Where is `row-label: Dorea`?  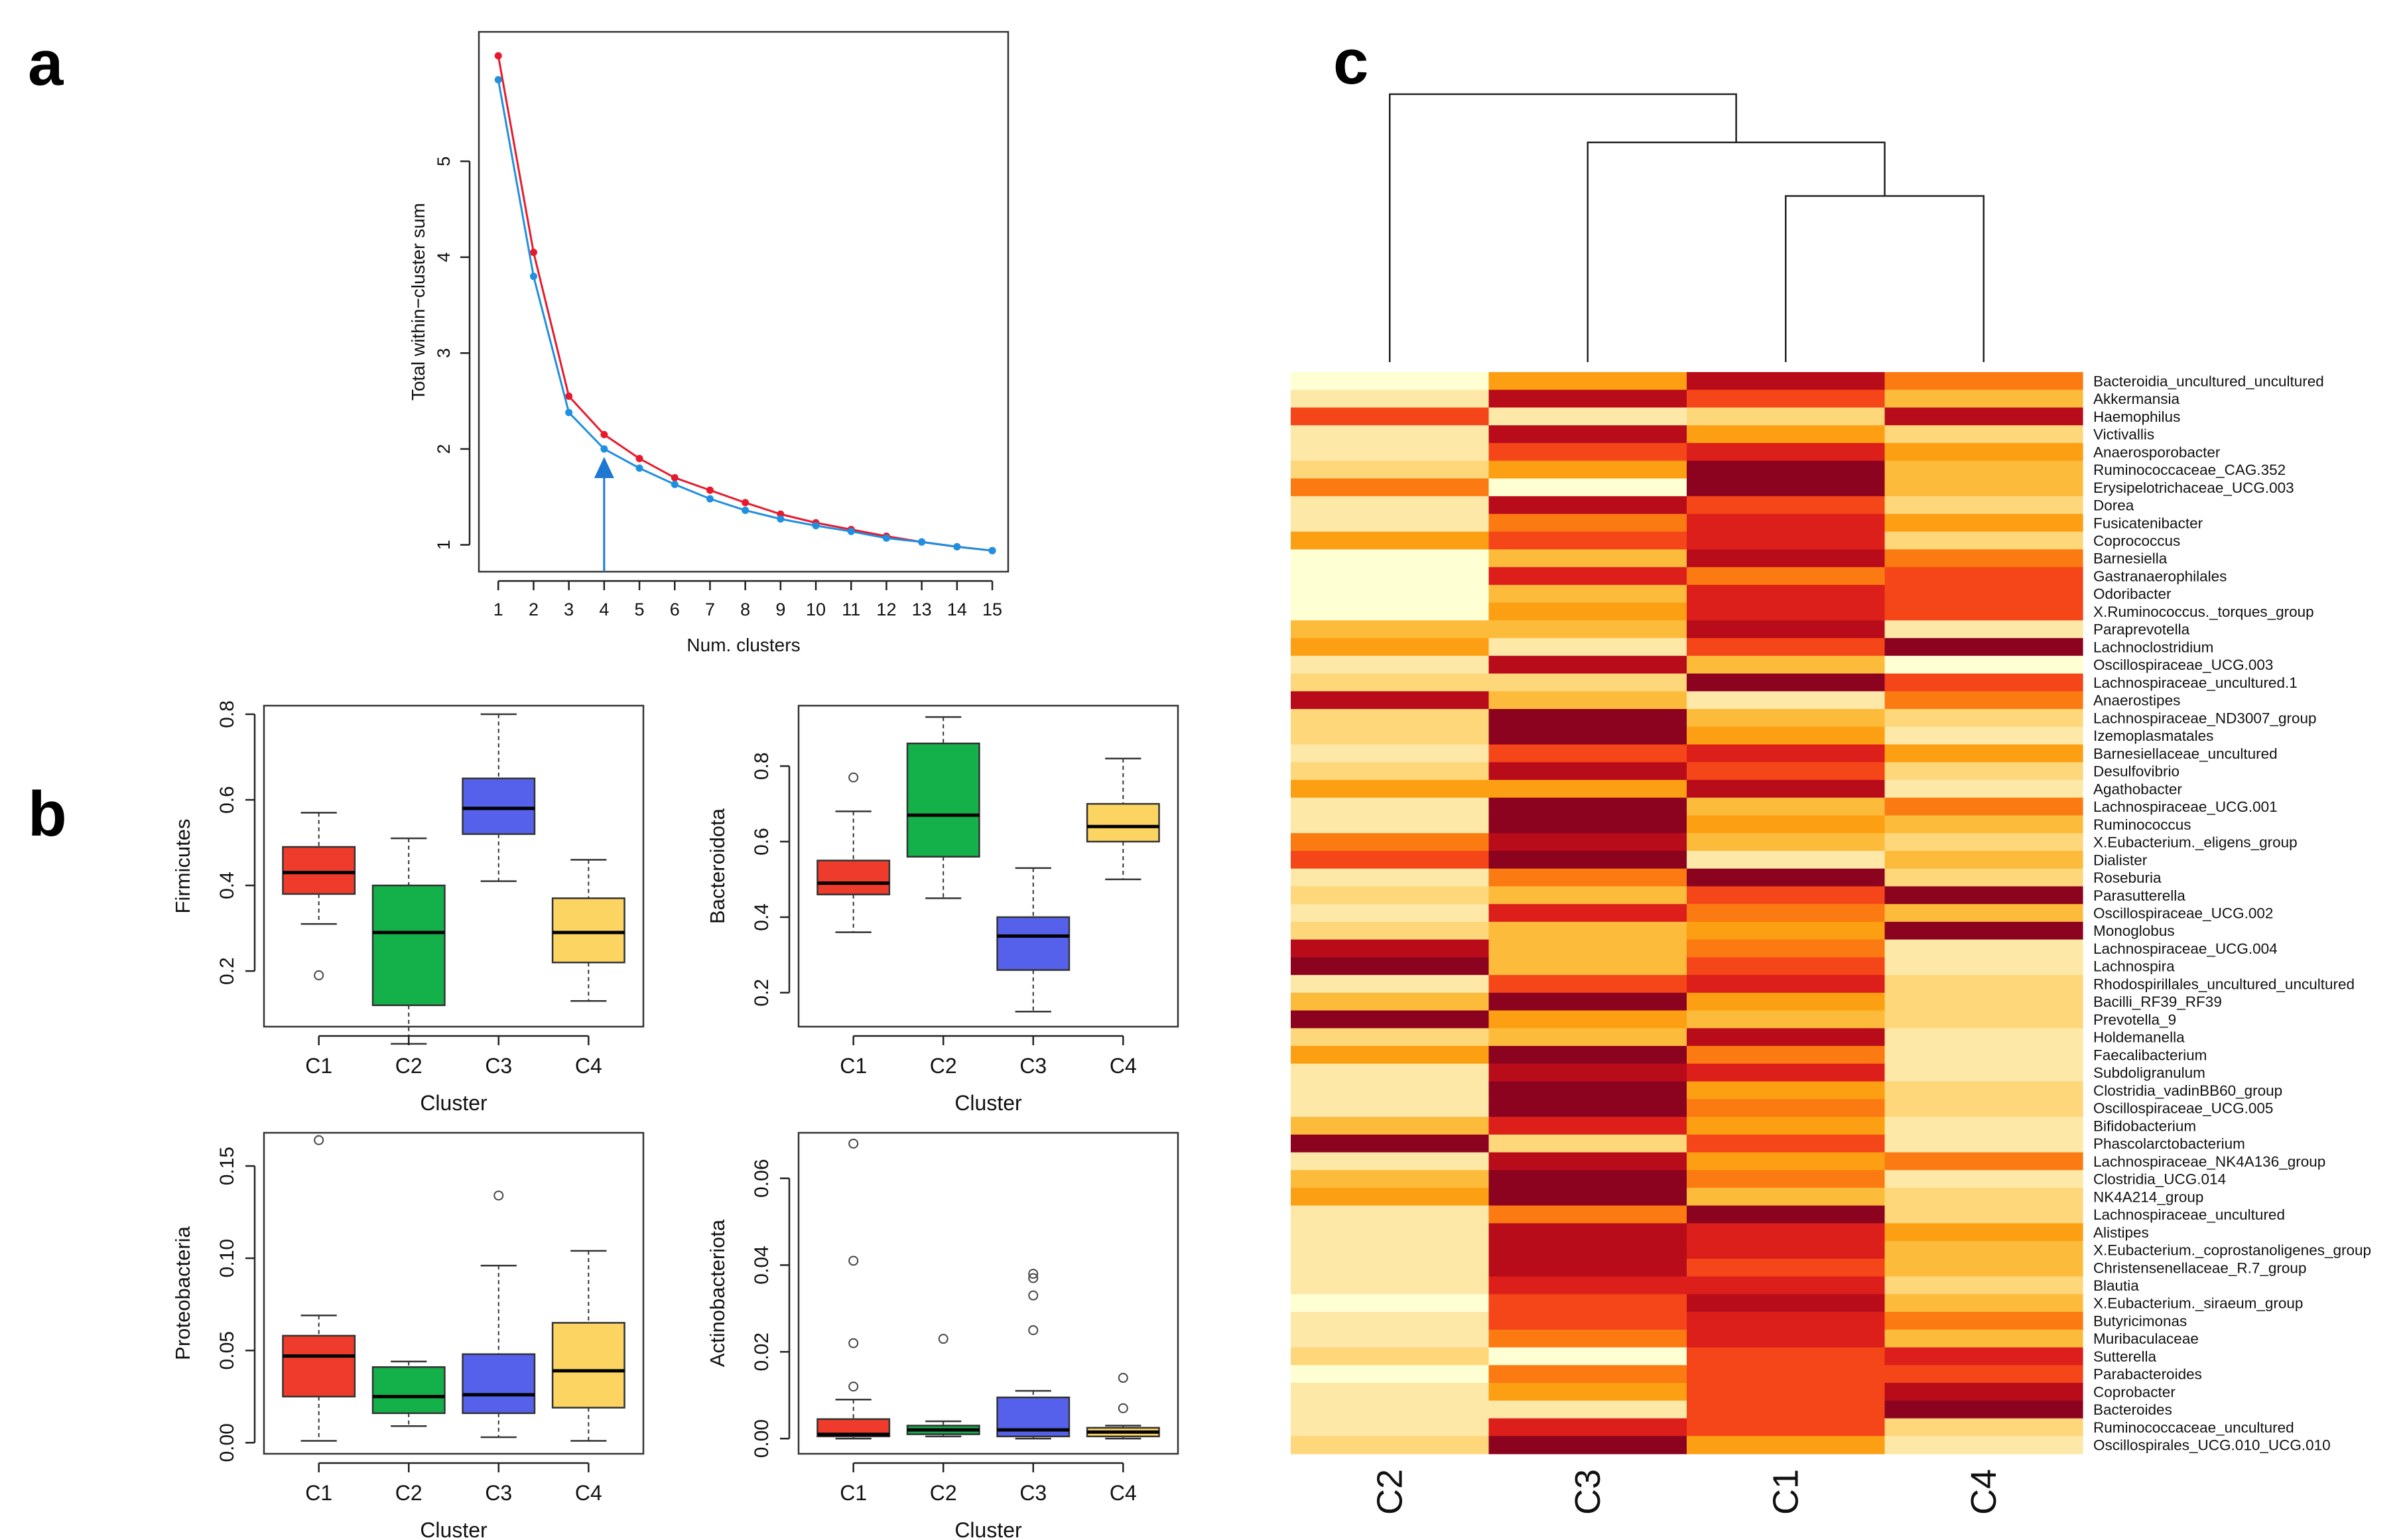 row-label: Dorea is located at coordinates (2113, 505).